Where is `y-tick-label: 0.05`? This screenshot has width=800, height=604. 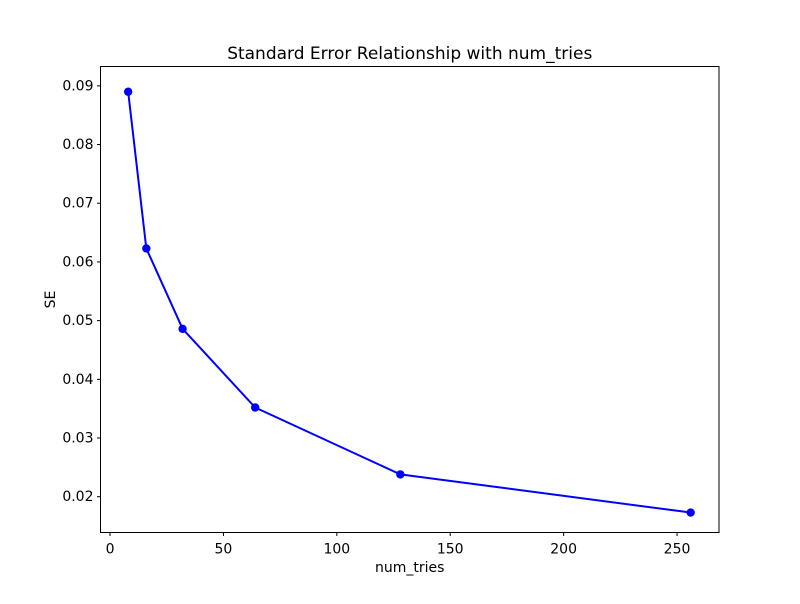 y-tick-label: 0.05 is located at coordinates (77, 321).